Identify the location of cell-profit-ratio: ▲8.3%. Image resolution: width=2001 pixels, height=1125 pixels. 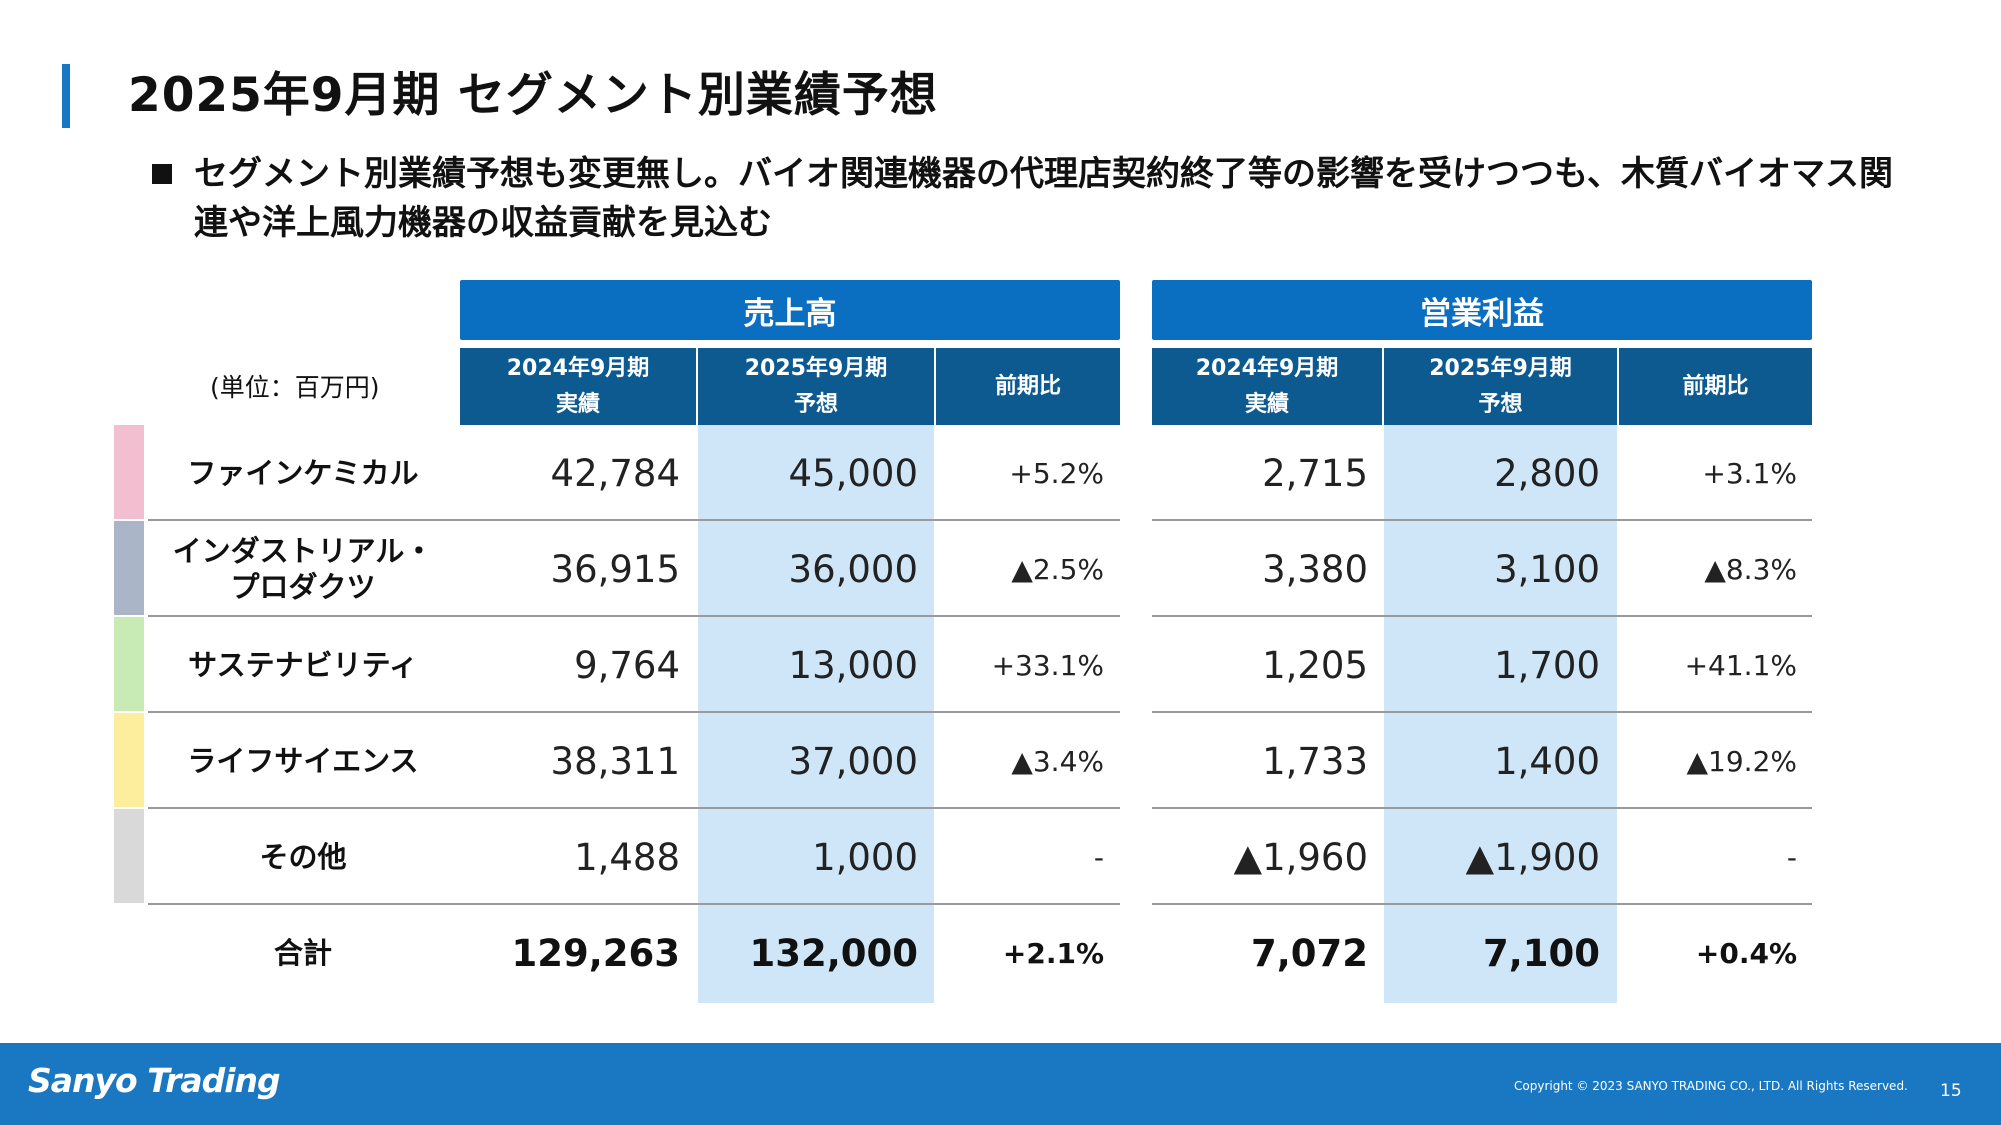
(1750, 569).